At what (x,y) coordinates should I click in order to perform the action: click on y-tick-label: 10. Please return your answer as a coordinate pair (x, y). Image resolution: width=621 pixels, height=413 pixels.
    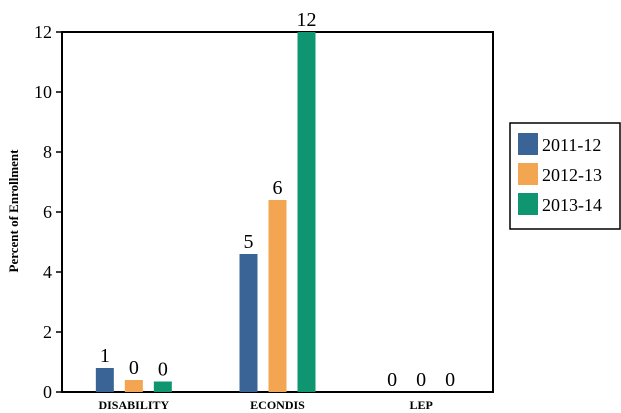
    Looking at the image, I should click on (43, 92).